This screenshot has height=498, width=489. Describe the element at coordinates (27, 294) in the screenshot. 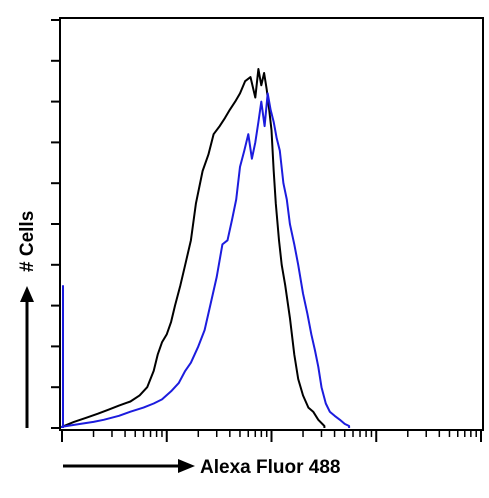

I see `y-arrow-head` at that location.